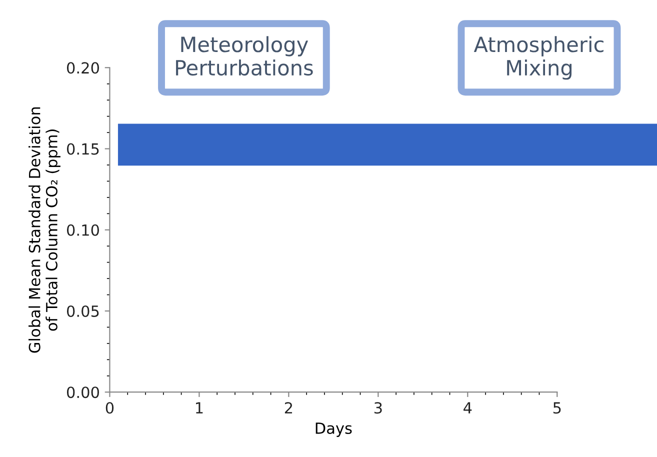 The width and height of the screenshot is (657, 457). What do you see at coordinates (44, 230) in the screenshot?
I see `y-axis-title: Global Mean Standard Deviation of Total Column CO₂ (ppm)` at bounding box center [44, 230].